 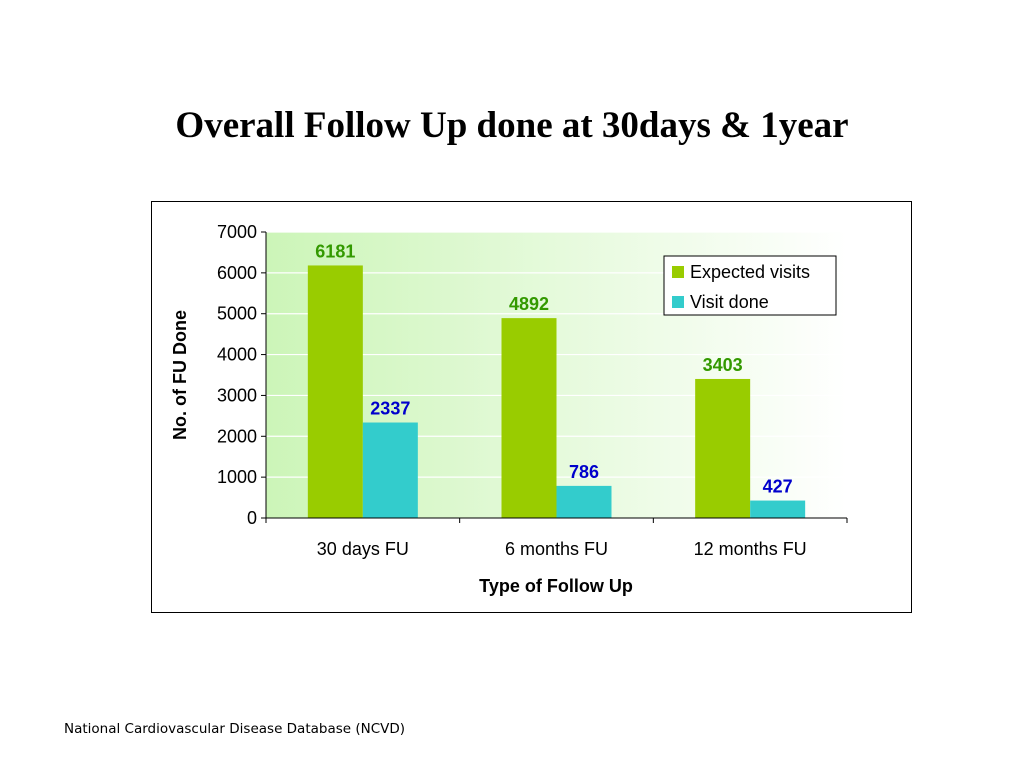 I want to click on y-tick-label: 5000, so click(x=237, y=314).